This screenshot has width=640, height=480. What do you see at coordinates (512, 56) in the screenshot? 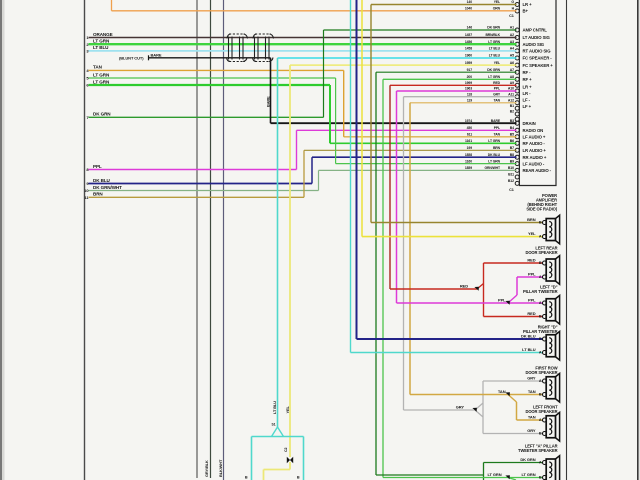
I see `svg-text: A5` at bounding box center [512, 56].